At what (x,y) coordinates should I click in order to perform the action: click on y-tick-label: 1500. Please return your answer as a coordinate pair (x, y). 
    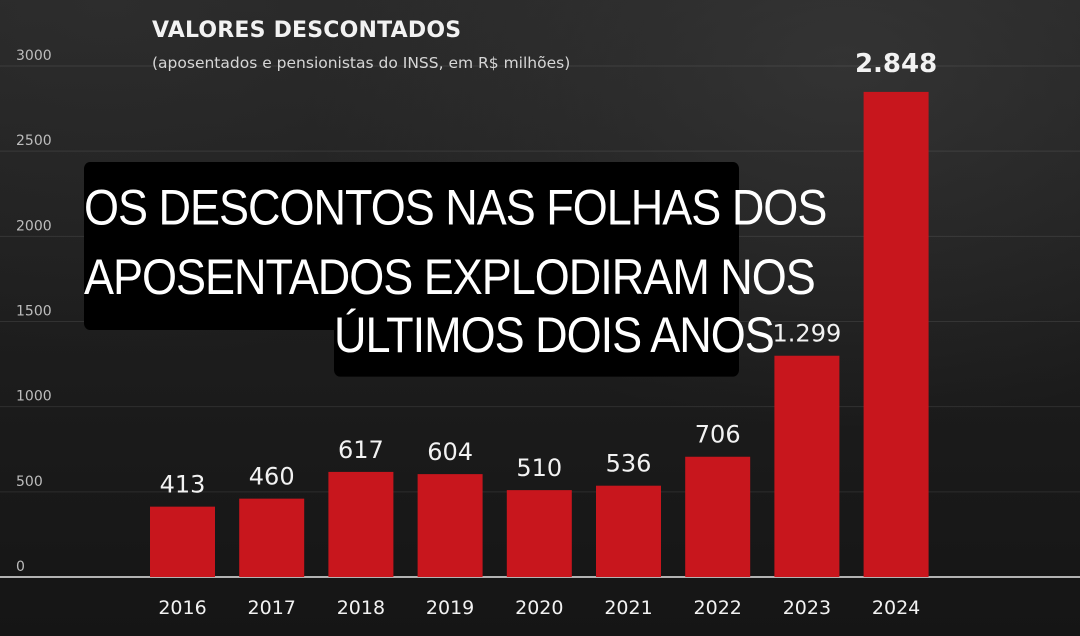
    Looking at the image, I should click on (34, 312).